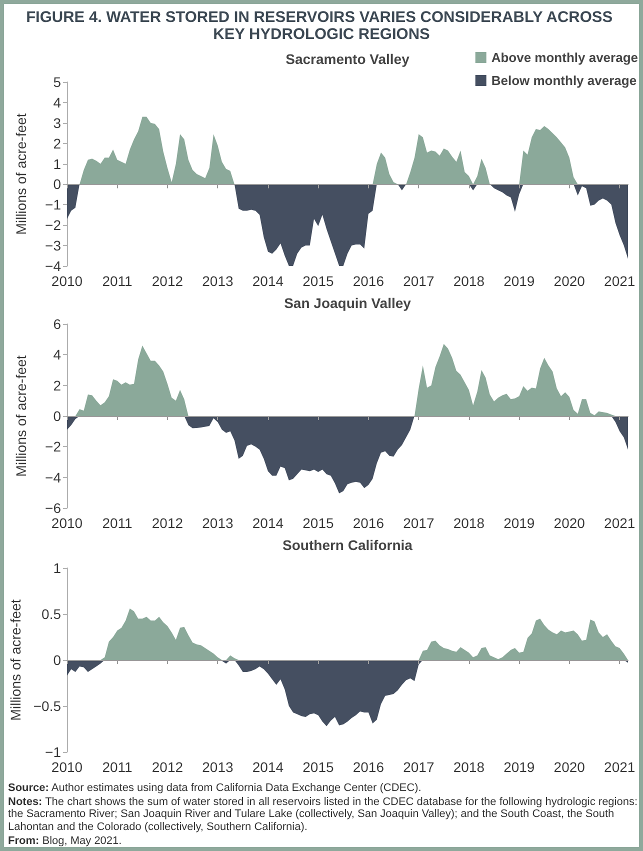  Describe the element at coordinates (57, 324) in the screenshot. I see `y-tick-label: 6` at that location.